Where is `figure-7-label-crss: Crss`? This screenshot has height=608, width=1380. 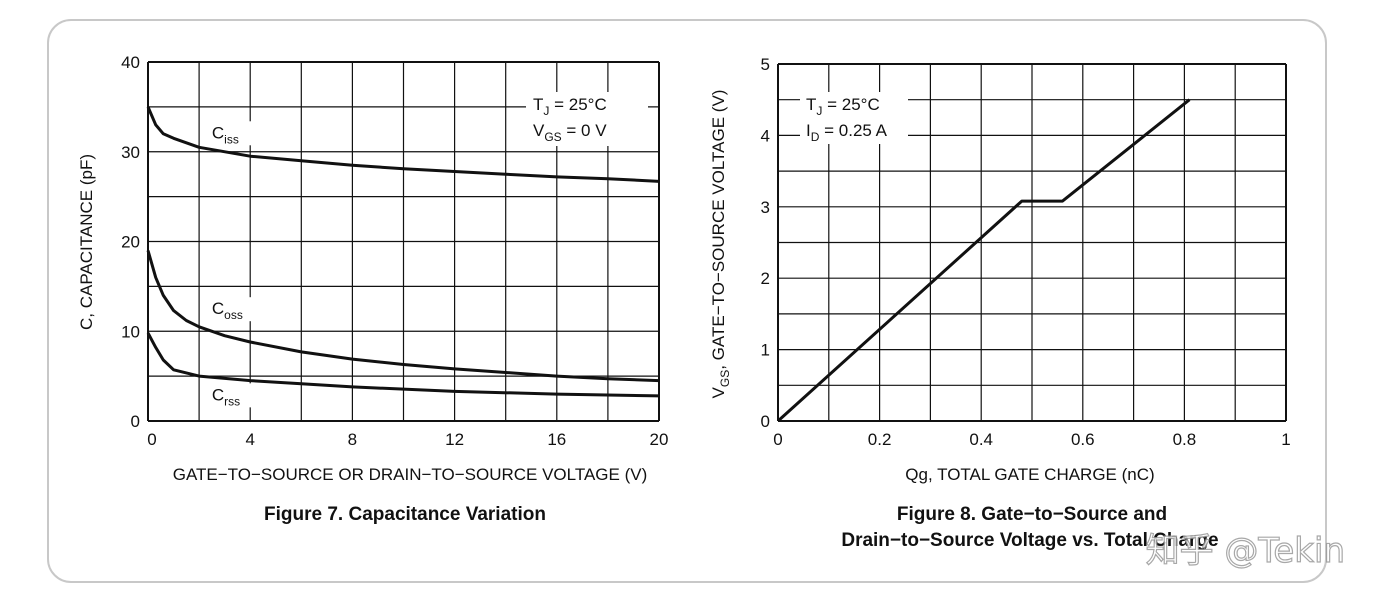 figure-7-label-crss: Crss is located at coordinates (226, 396).